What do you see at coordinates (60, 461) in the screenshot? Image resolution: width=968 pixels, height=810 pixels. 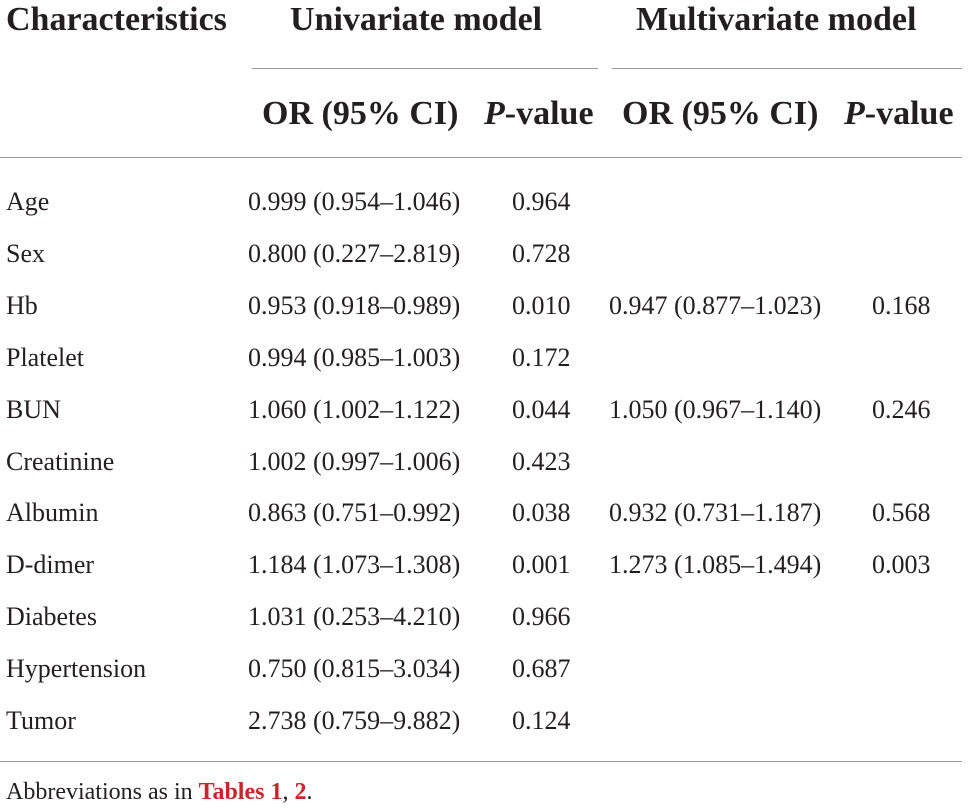 I see `row-name: Creatinine` at bounding box center [60, 461].